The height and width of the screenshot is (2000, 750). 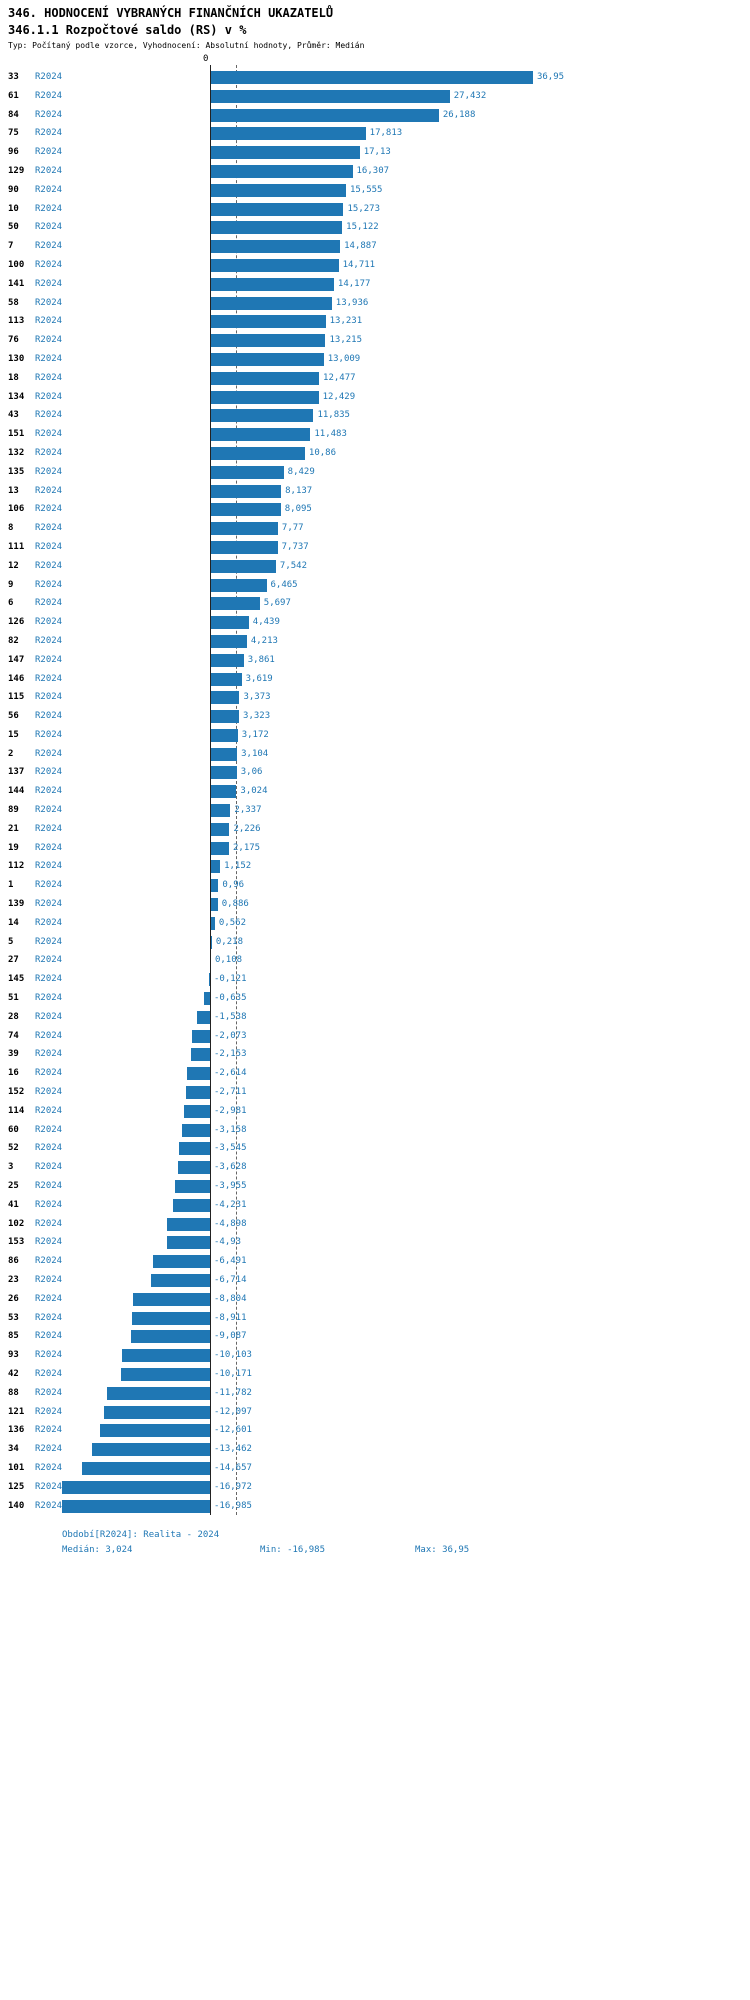 What do you see at coordinates (375, 61) in the screenshot?
I see `axis-strip: 0` at bounding box center [375, 61].